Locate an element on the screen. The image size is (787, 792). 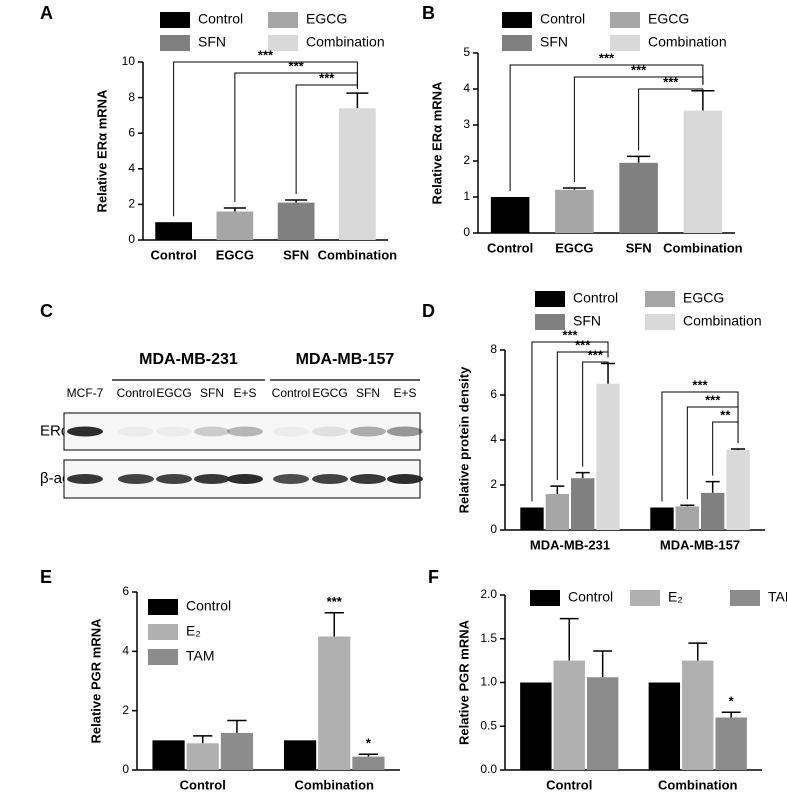
lane-label: MCF-7 is located at coordinates (85, 393).